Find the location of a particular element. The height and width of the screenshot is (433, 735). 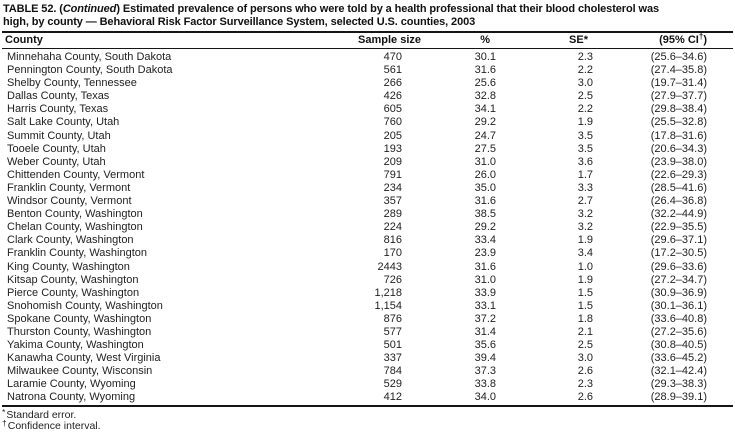

cell-sample-size: 2443 is located at coordinates (389, 266).